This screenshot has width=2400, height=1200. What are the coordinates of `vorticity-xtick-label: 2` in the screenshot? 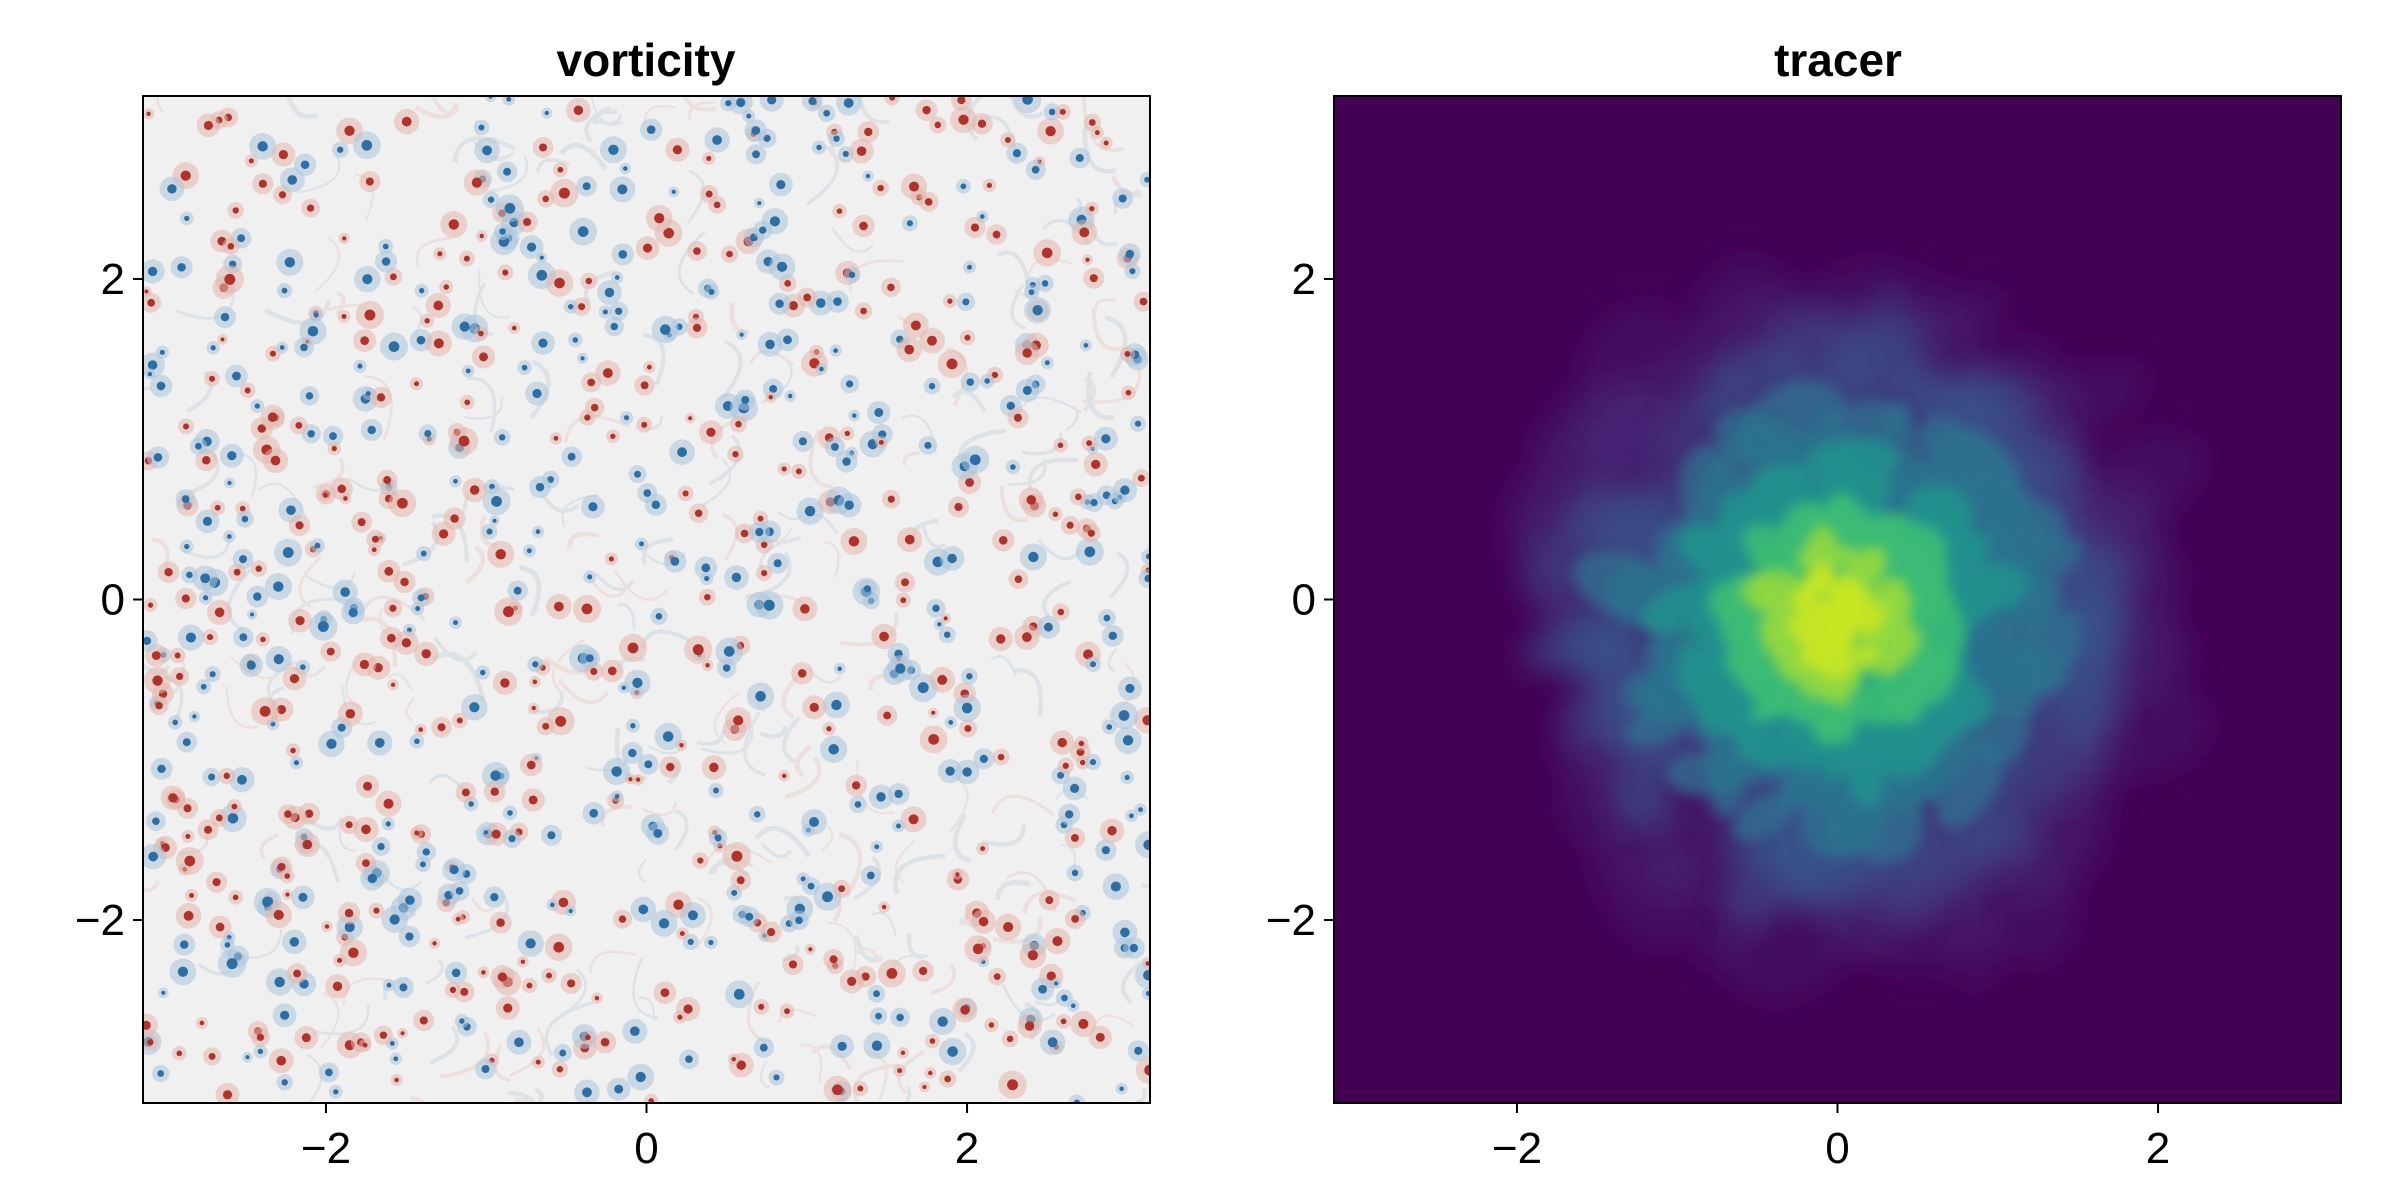 It's located at (967, 1148).